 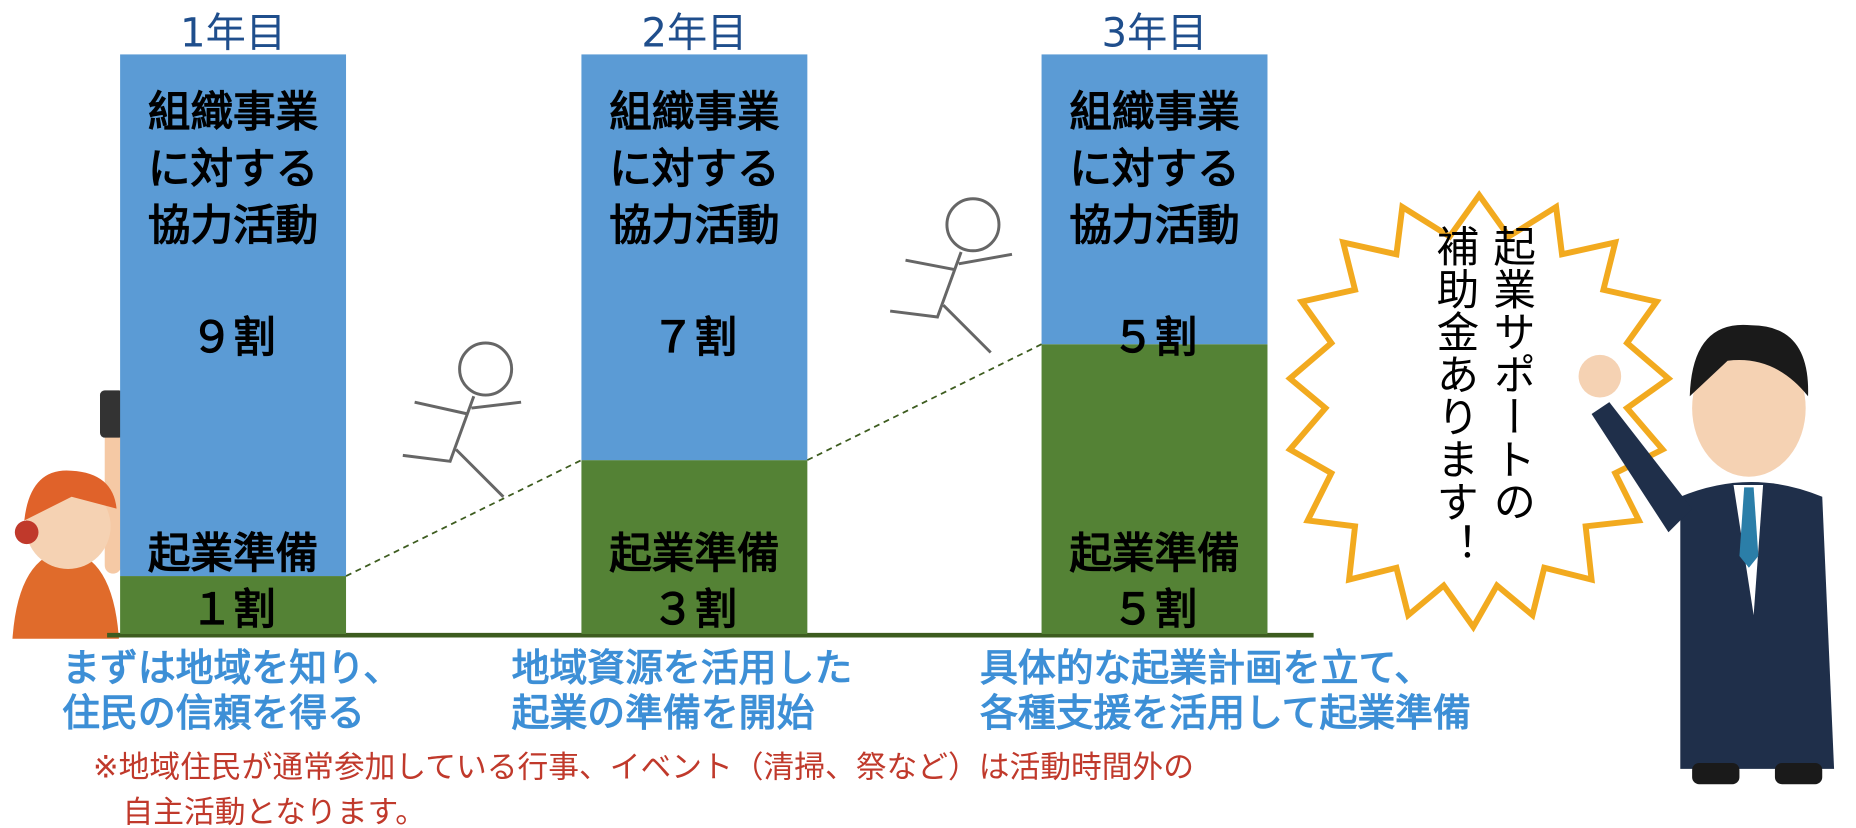 I want to click on category-label: 1年目, so click(x=233, y=33).